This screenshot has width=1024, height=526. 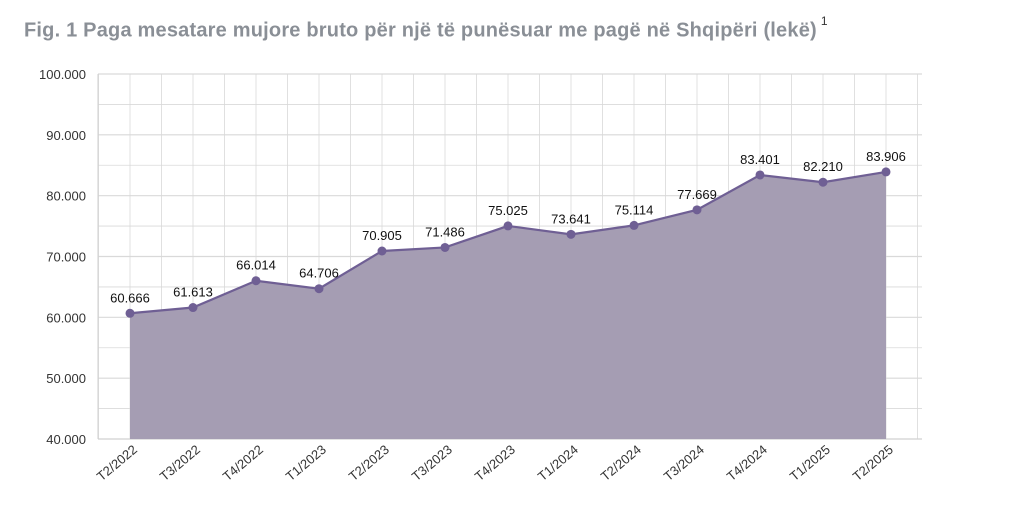 What do you see at coordinates (697, 194) in the screenshot?
I see `data-label: 77.669` at bounding box center [697, 194].